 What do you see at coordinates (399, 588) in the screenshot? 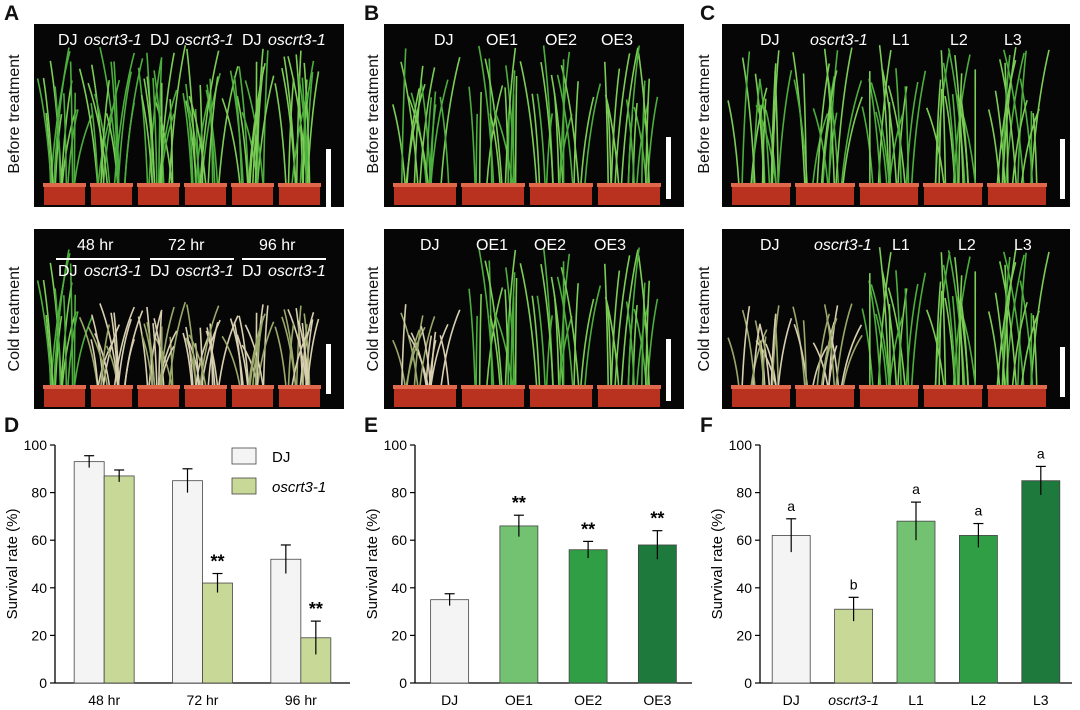
I see `y-tick-label: 40` at bounding box center [399, 588].